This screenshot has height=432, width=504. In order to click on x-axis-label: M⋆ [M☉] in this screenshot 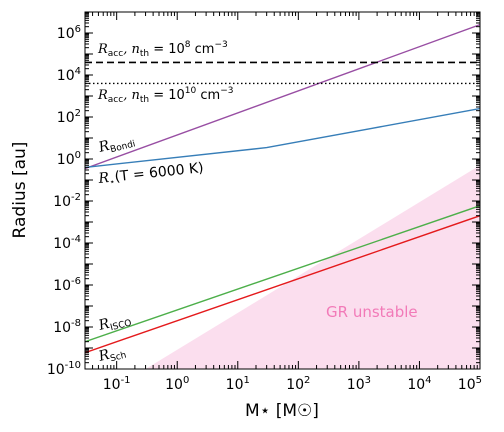, I will do `click(282, 411)`.